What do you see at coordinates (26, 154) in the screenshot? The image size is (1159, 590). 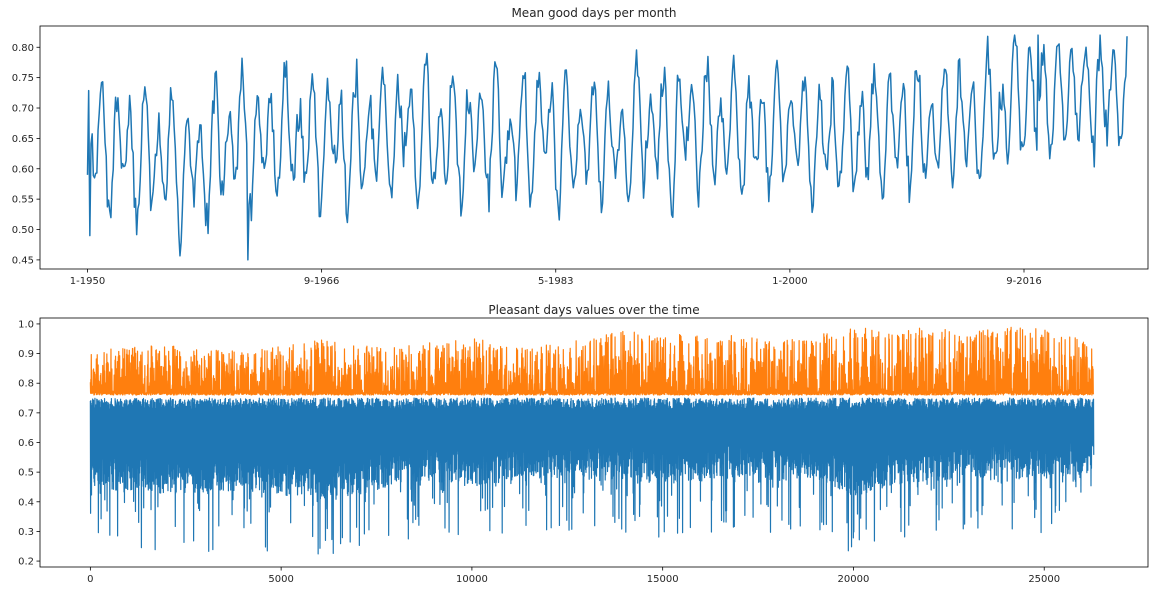 I see `y-axis: 0.45 0.50 0.55 0.60 0.65 0.70 0.75 0.80` at bounding box center [26, 154].